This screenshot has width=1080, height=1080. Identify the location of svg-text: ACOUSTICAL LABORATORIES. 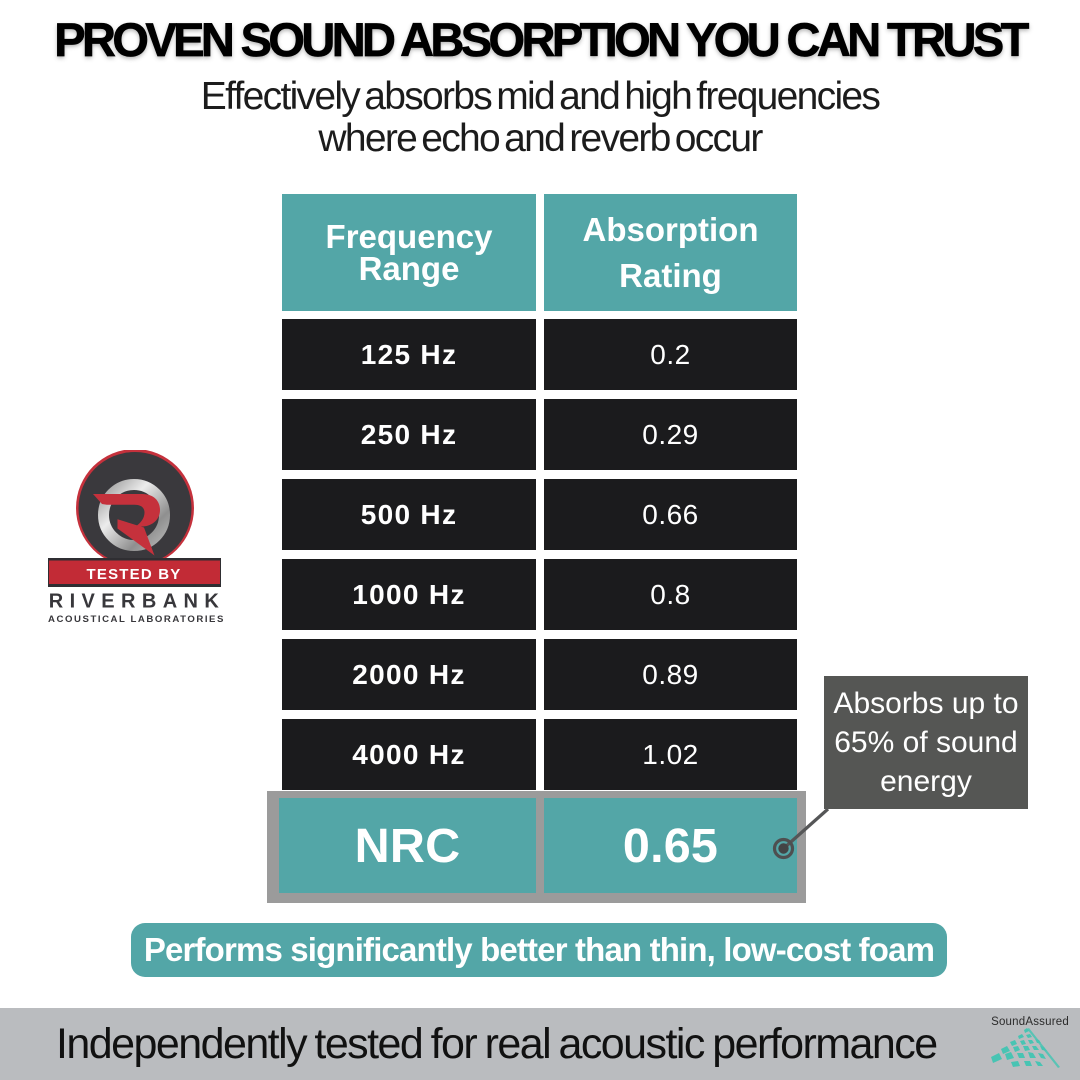
(136, 619).